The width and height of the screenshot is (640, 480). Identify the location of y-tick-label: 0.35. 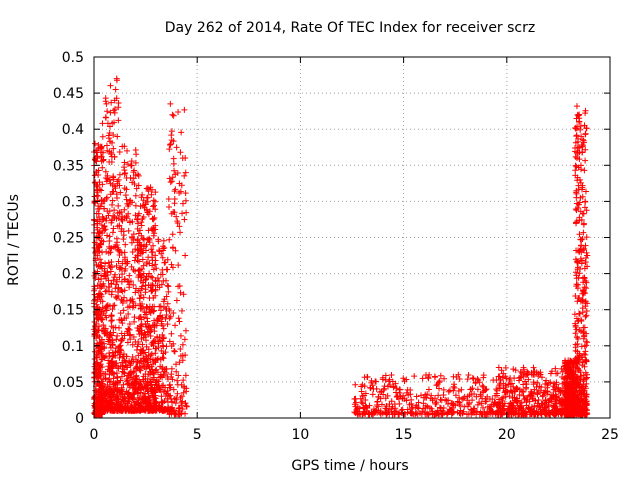
(68, 166).